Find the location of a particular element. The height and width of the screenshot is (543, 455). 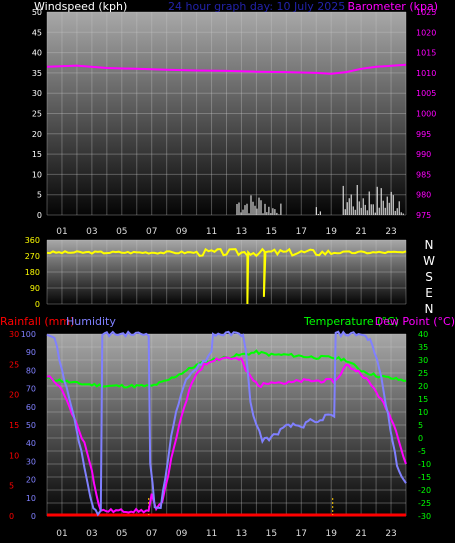

temperature-tick-label: 10 is located at coordinates (423, 412).